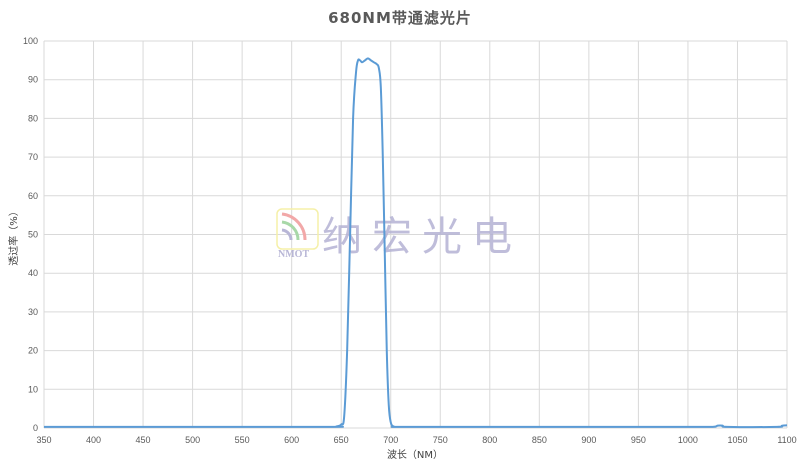  Describe the element at coordinates (33, 351) in the screenshot. I see `y-tick-label: 20` at that location.